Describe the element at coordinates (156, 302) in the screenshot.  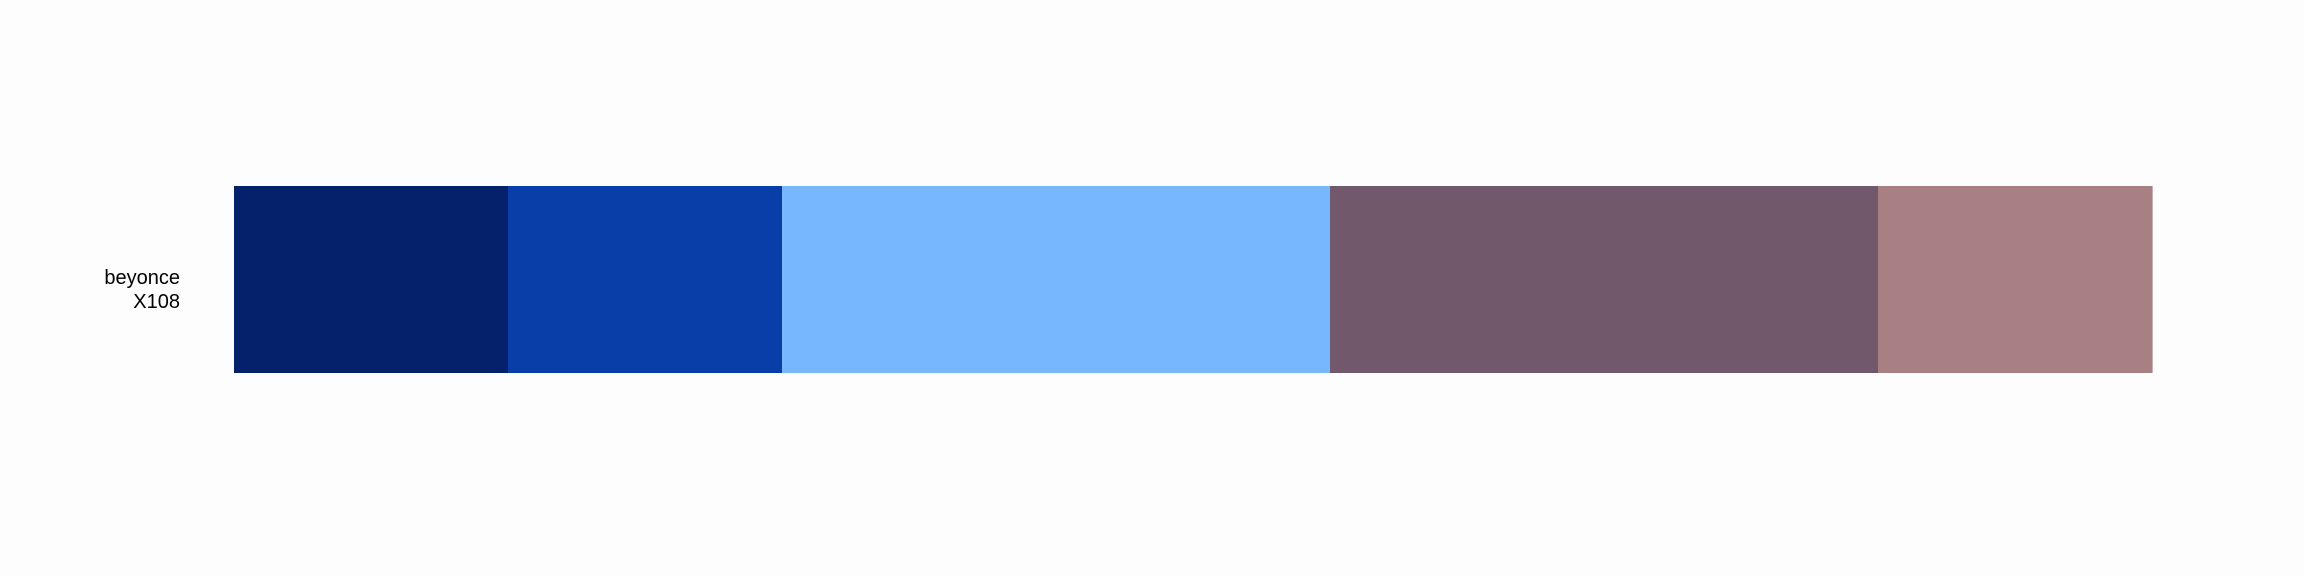
I see `palette-id-label: X108` at that location.